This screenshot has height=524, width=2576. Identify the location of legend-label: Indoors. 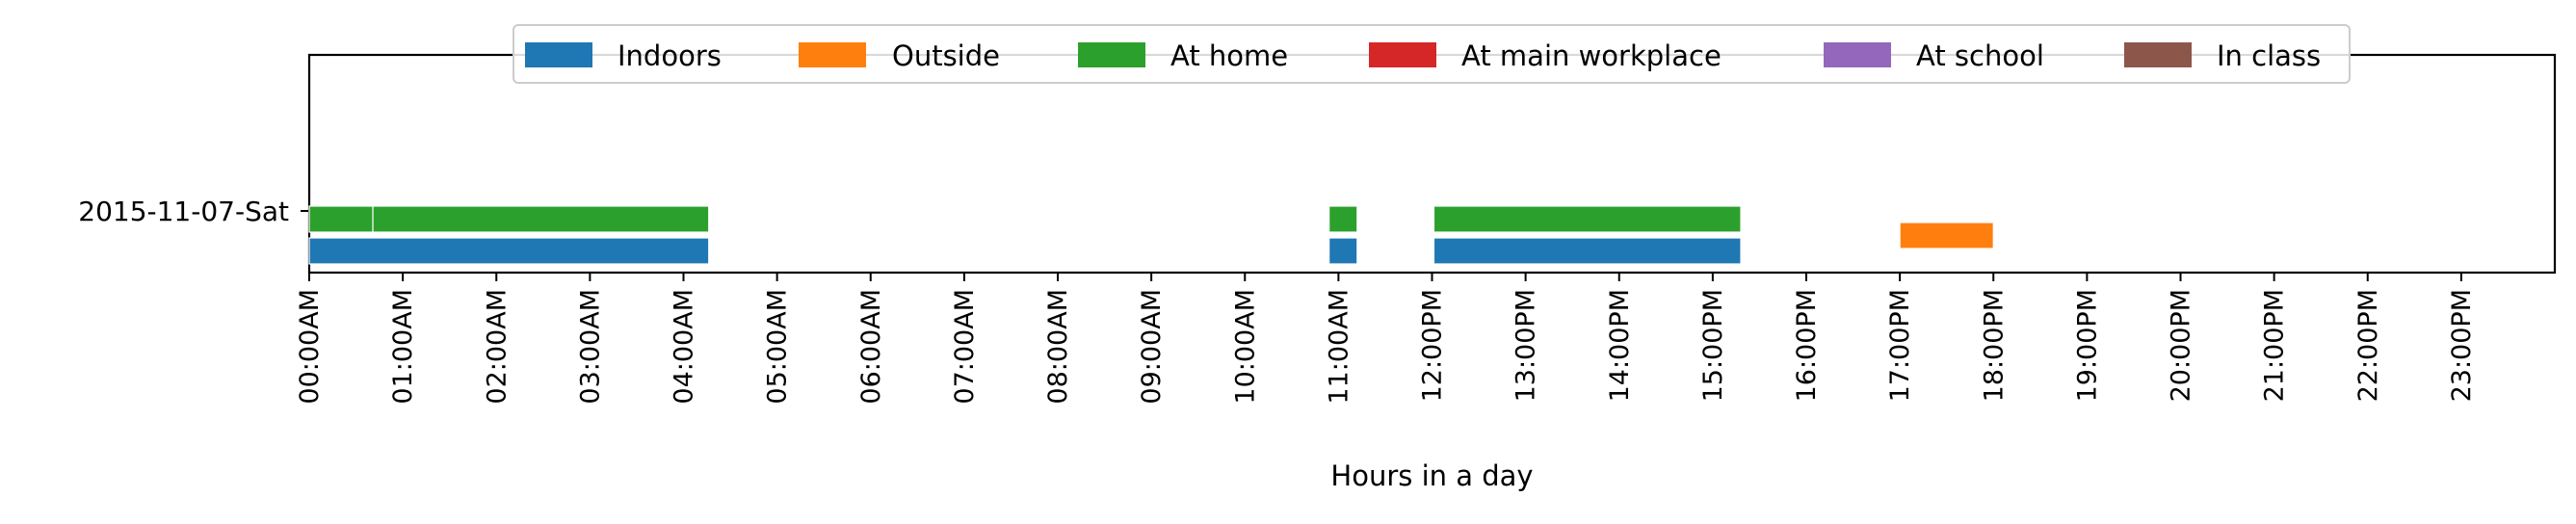
(670, 55).